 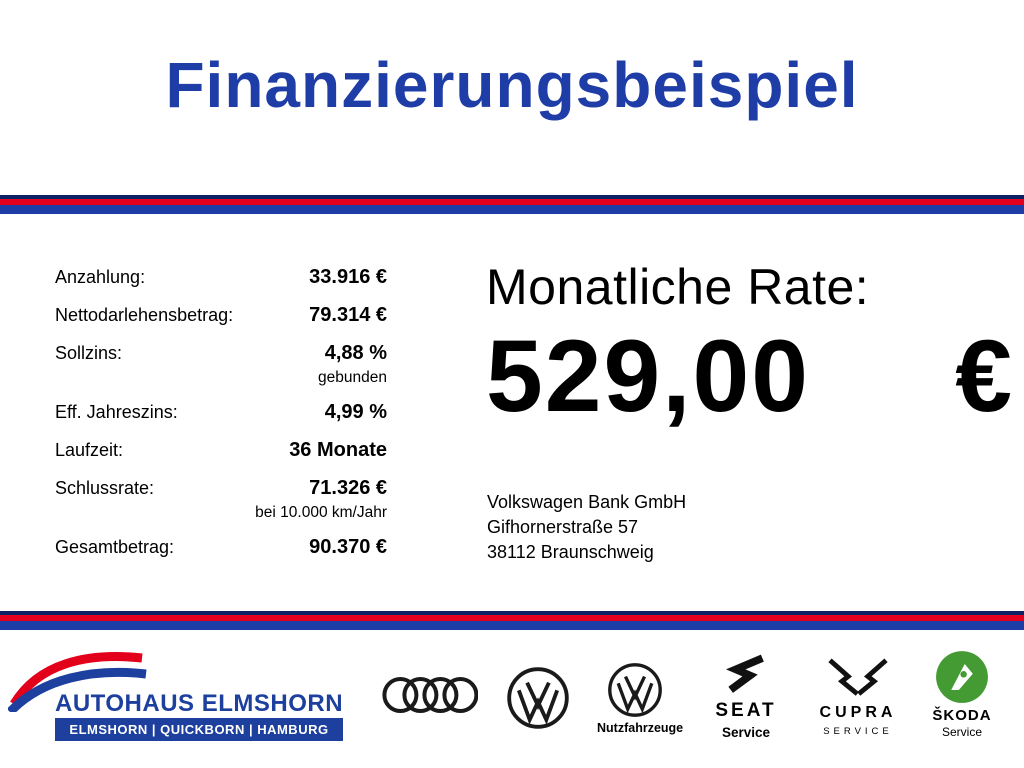 What do you see at coordinates (348, 315) in the screenshot?
I see `row-value: 79.314 €` at bounding box center [348, 315].